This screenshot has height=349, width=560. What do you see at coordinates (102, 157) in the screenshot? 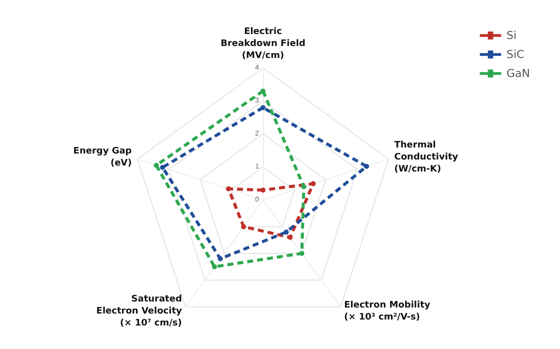
I see `spoke-label: Energy Gap (eV)` at bounding box center [102, 157].